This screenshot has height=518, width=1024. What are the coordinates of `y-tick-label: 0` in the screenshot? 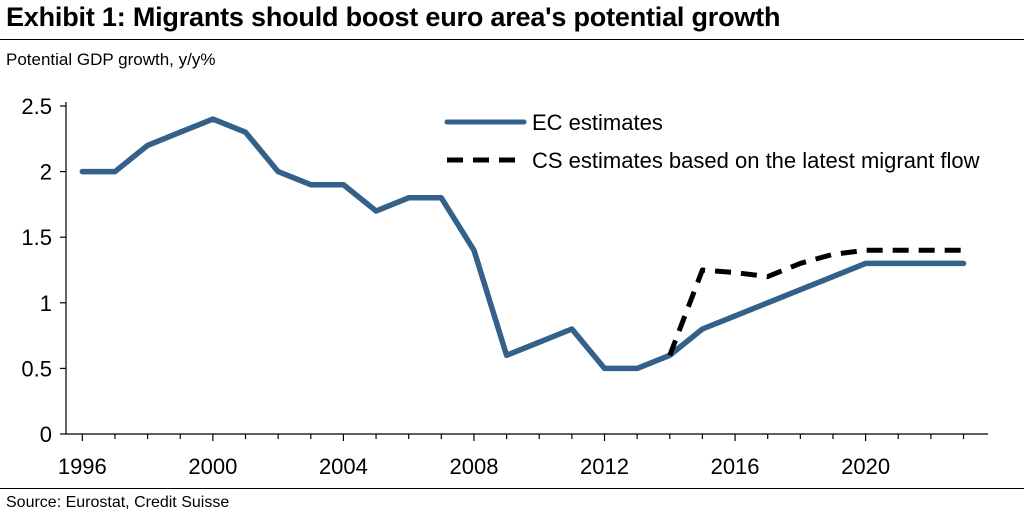 It's located at (46, 434).